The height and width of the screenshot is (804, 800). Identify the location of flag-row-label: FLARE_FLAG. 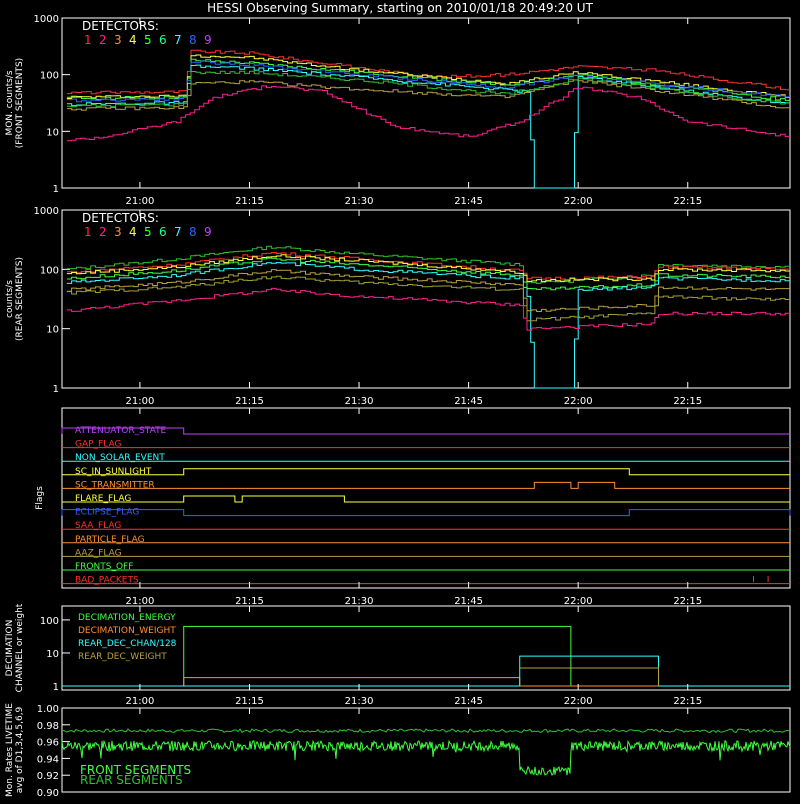
(103, 499).